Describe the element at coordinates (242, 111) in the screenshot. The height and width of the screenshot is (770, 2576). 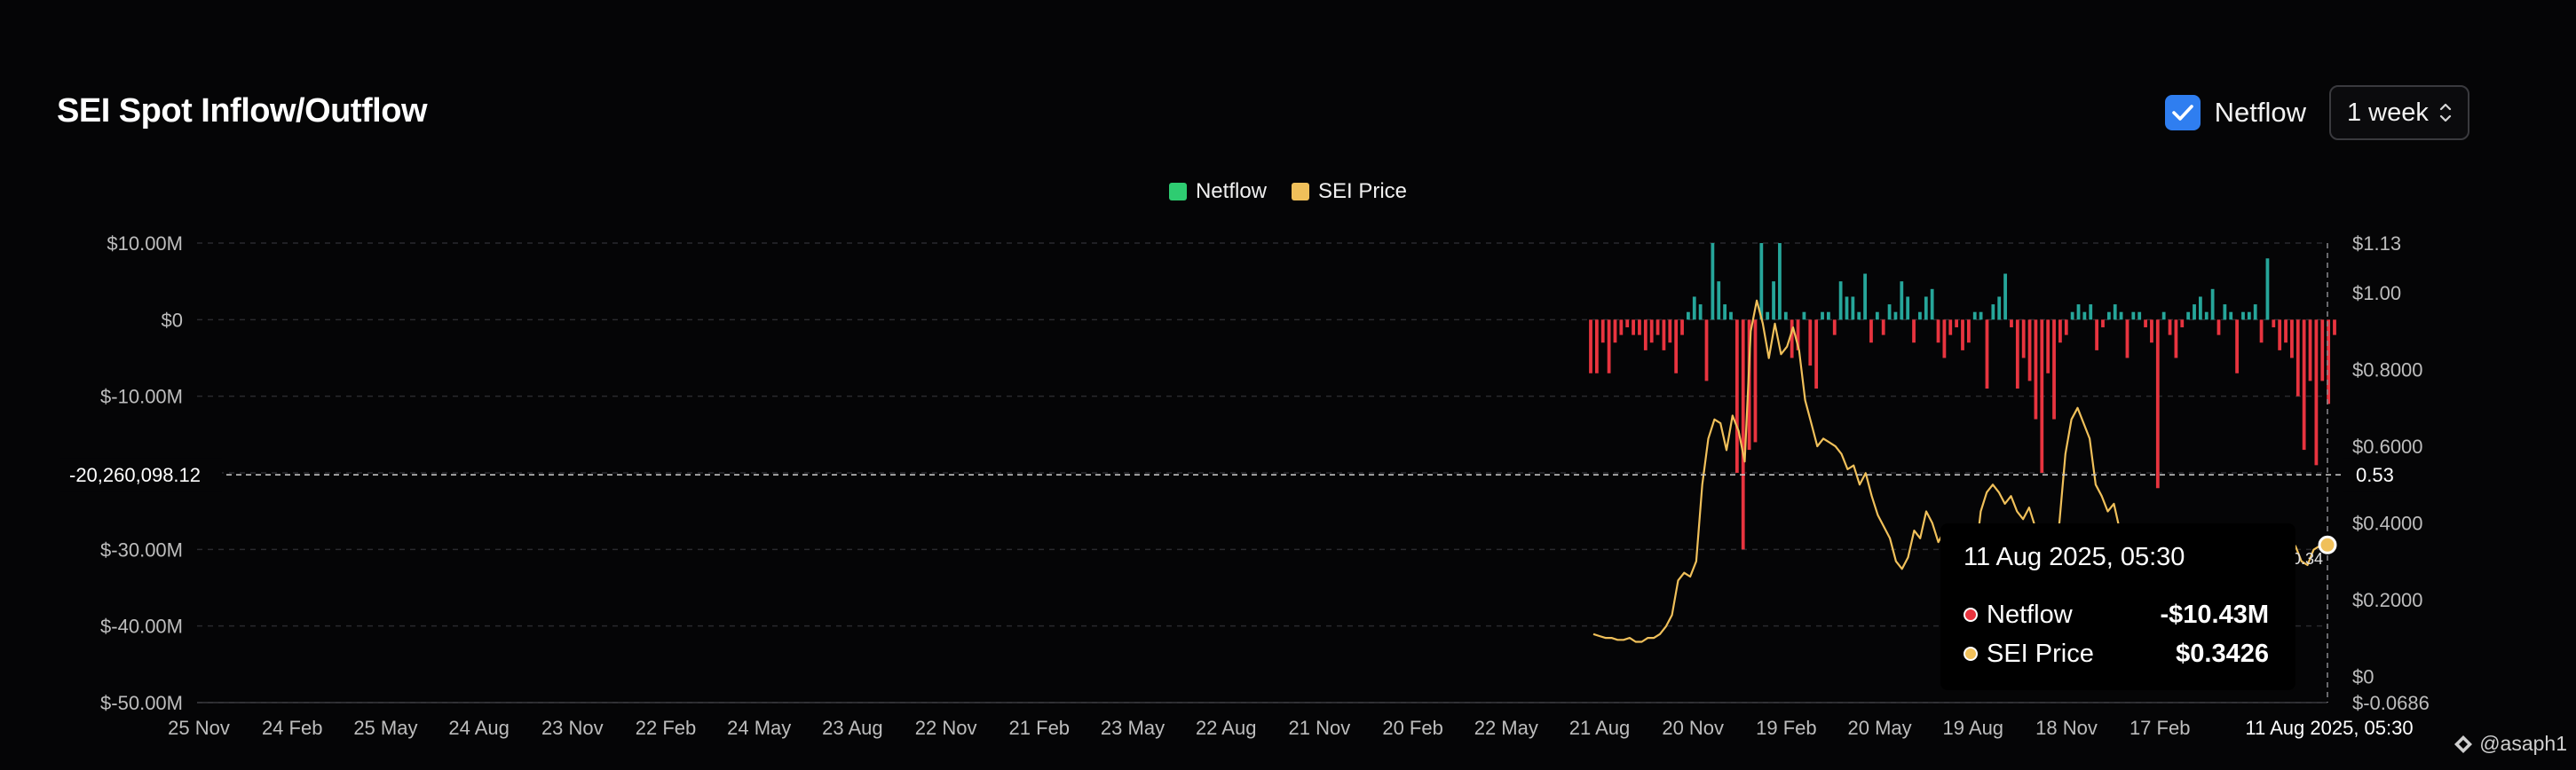
I see `page-title: SEI Spot Inflow/Outflow` at that location.